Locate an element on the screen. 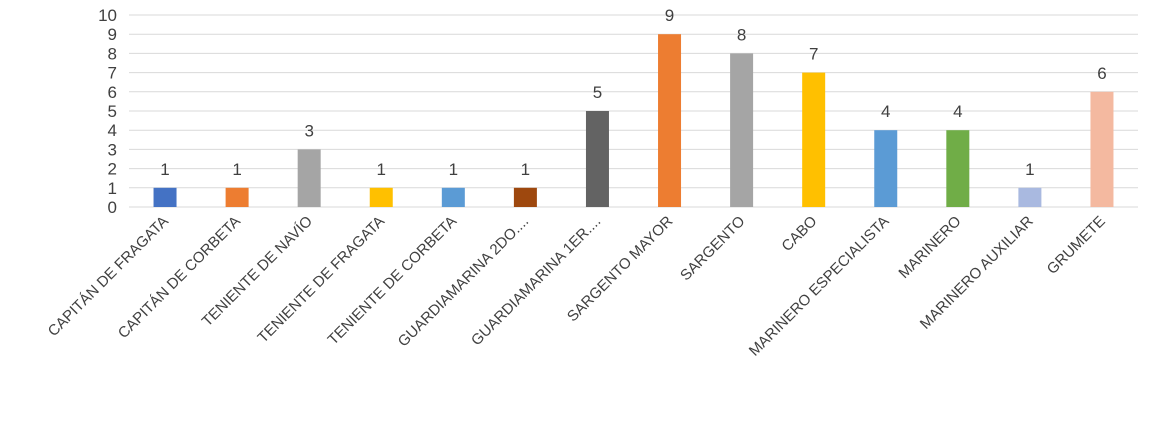 The height and width of the screenshot is (433, 1166). data-label: 7 is located at coordinates (813, 54).